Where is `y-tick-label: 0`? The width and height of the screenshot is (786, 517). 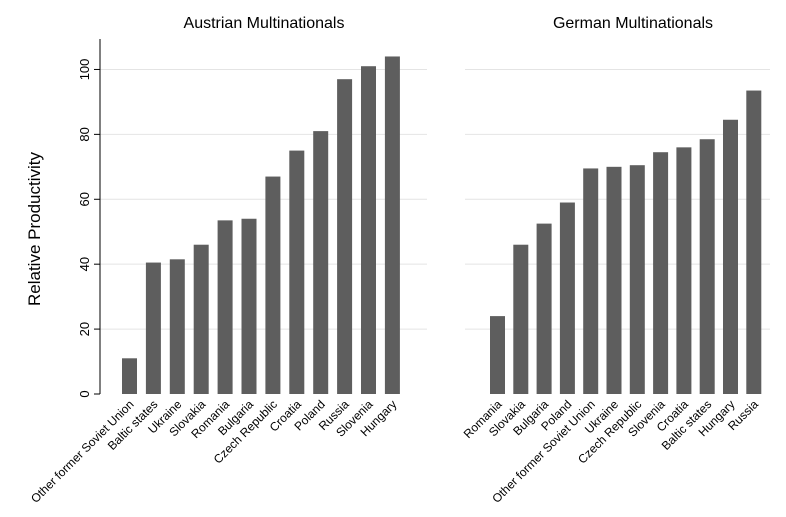 y-tick-label: 0 is located at coordinates (84, 393).